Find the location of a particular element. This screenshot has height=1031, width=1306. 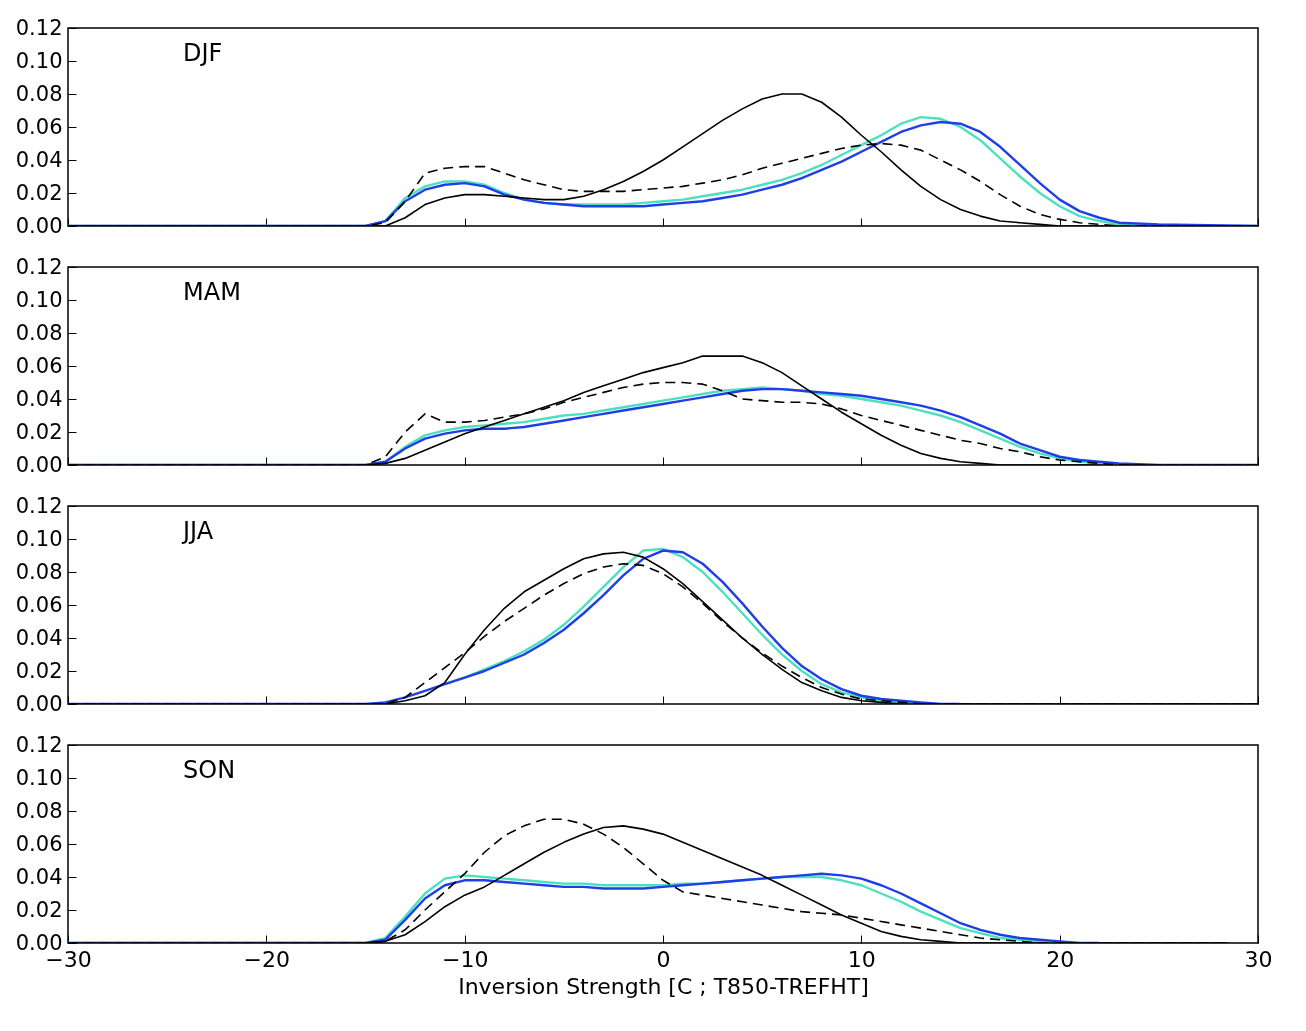

annotation: DJF is located at coordinates (203, 53).